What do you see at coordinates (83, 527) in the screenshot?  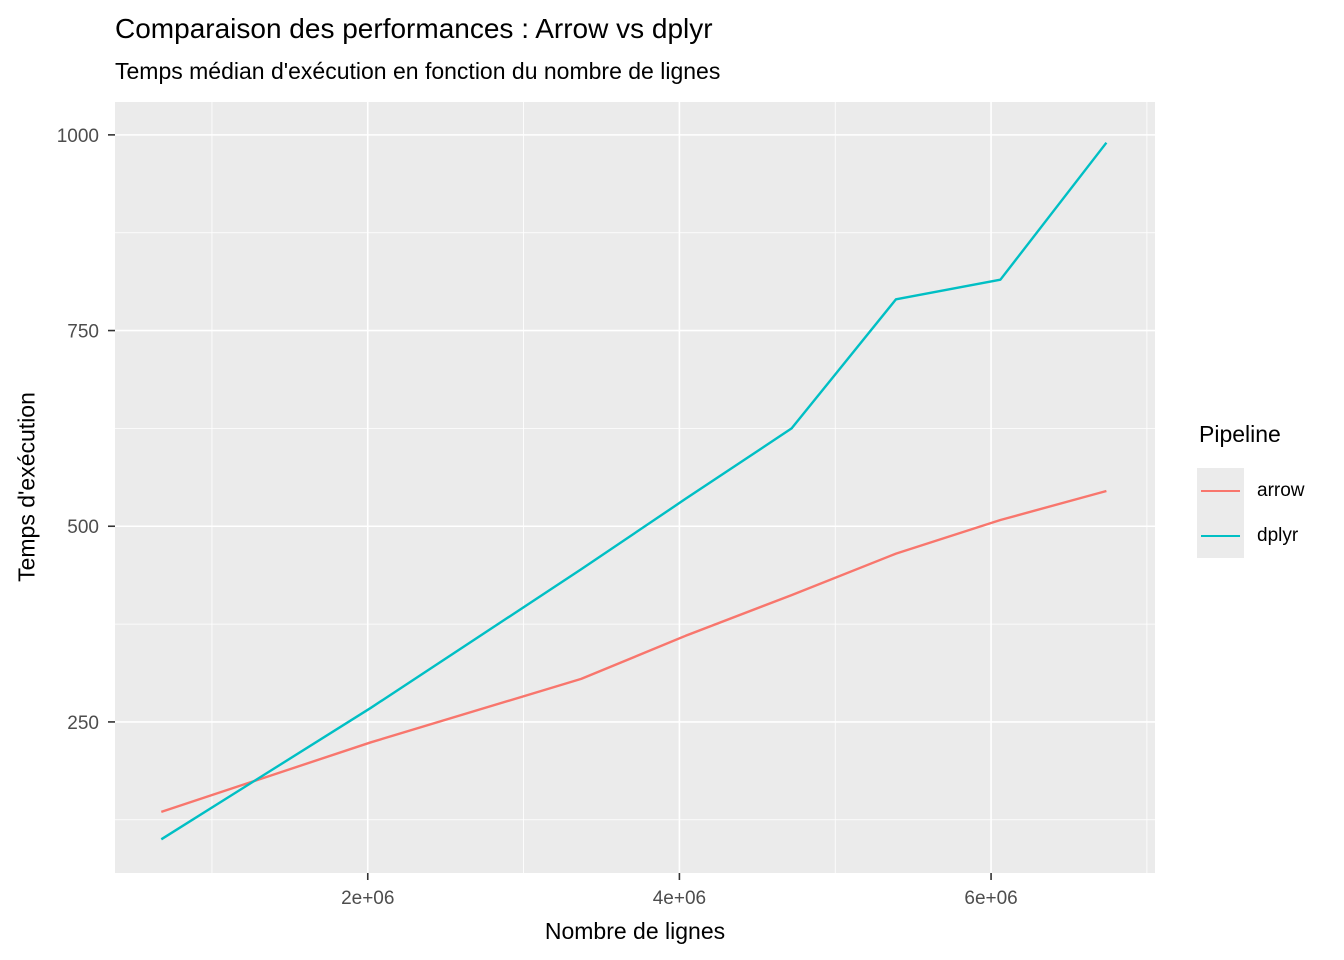 I see `y-tick-label: 500` at bounding box center [83, 527].